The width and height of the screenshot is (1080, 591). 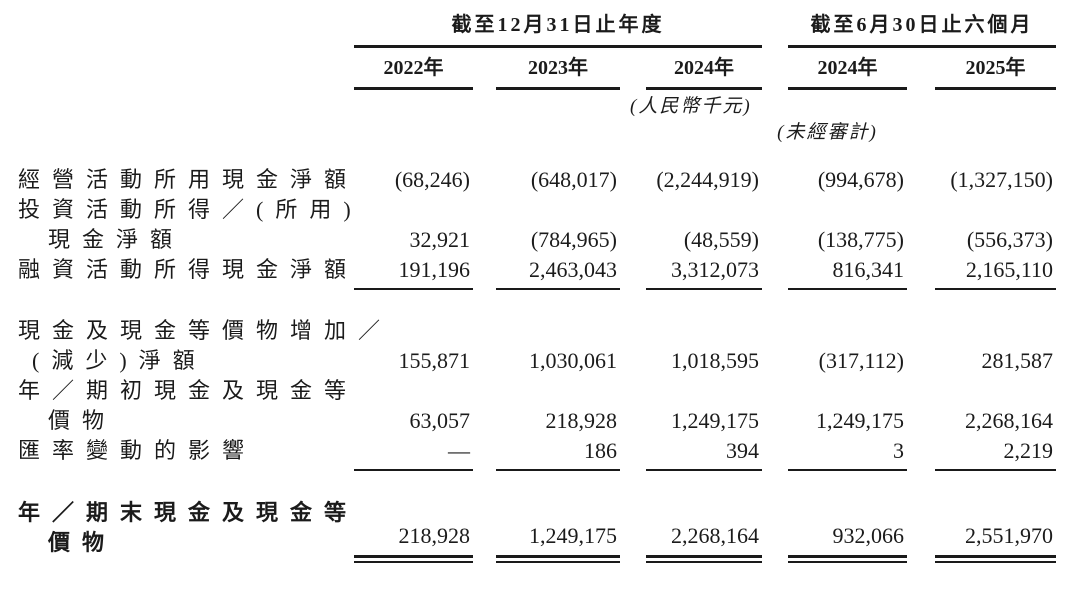 I want to click on col-header-2024-interim: 2024年, so click(x=847, y=69).